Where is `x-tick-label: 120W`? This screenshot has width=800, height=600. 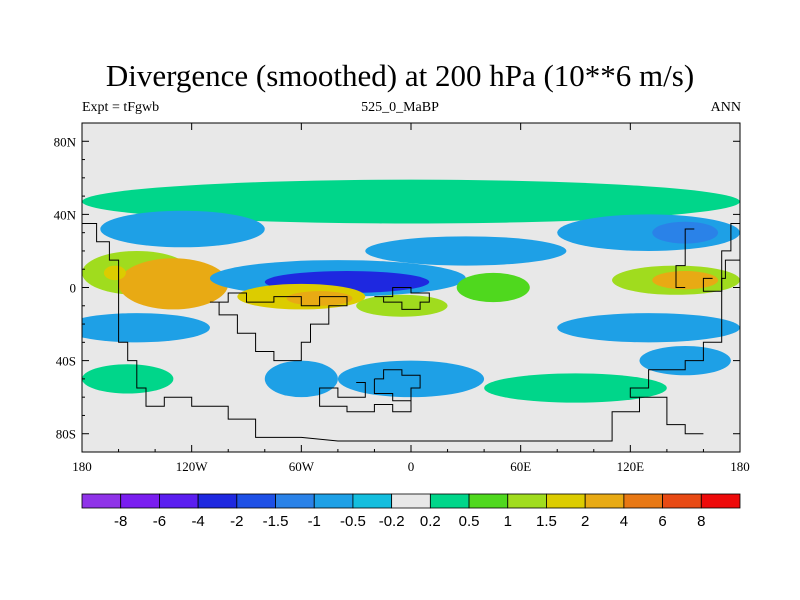 x-tick-label: 120W is located at coordinates (192, 466).